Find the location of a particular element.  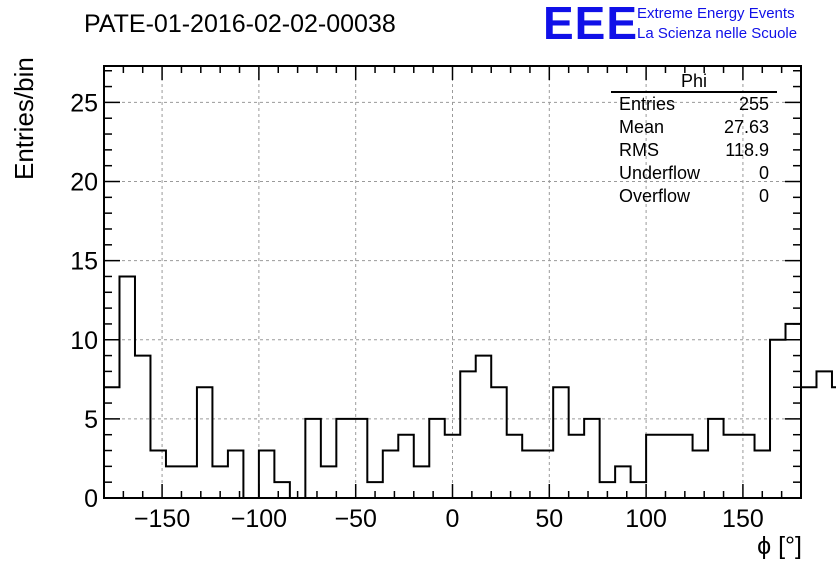

y-tick-label: 25 is located at coordinates (84, 103).